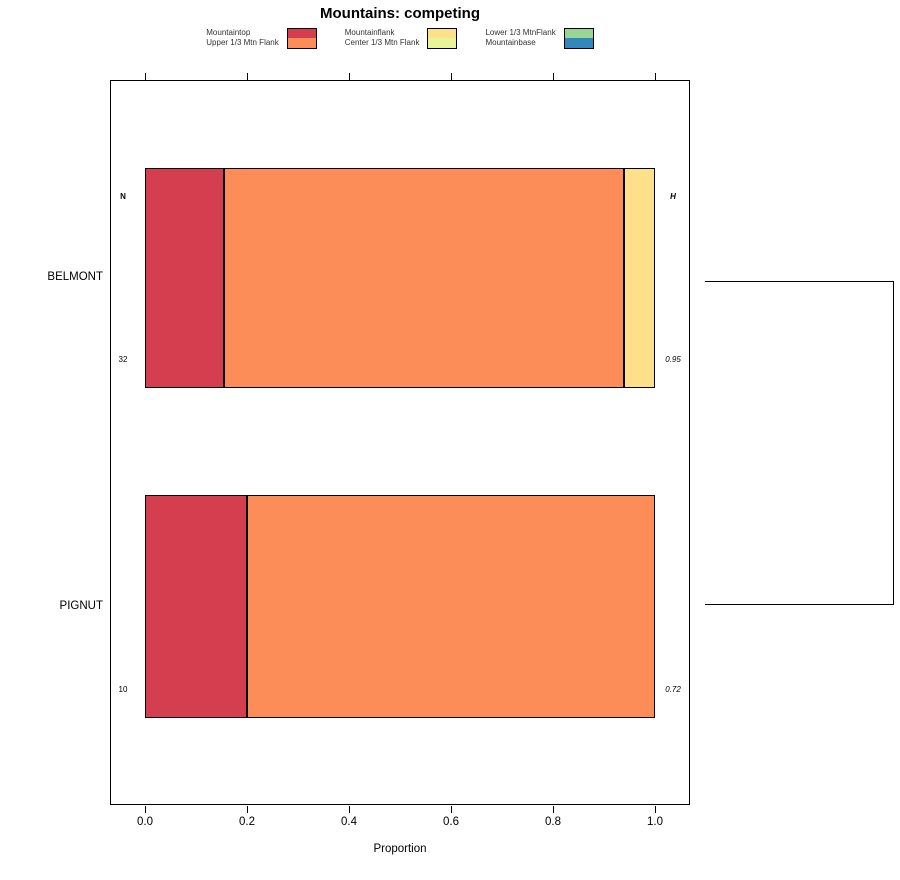  What do you see at coordinates (349, 822) in the screenshot?
I see `x-tick-label: 0.4` at bounding box center [349, 822].